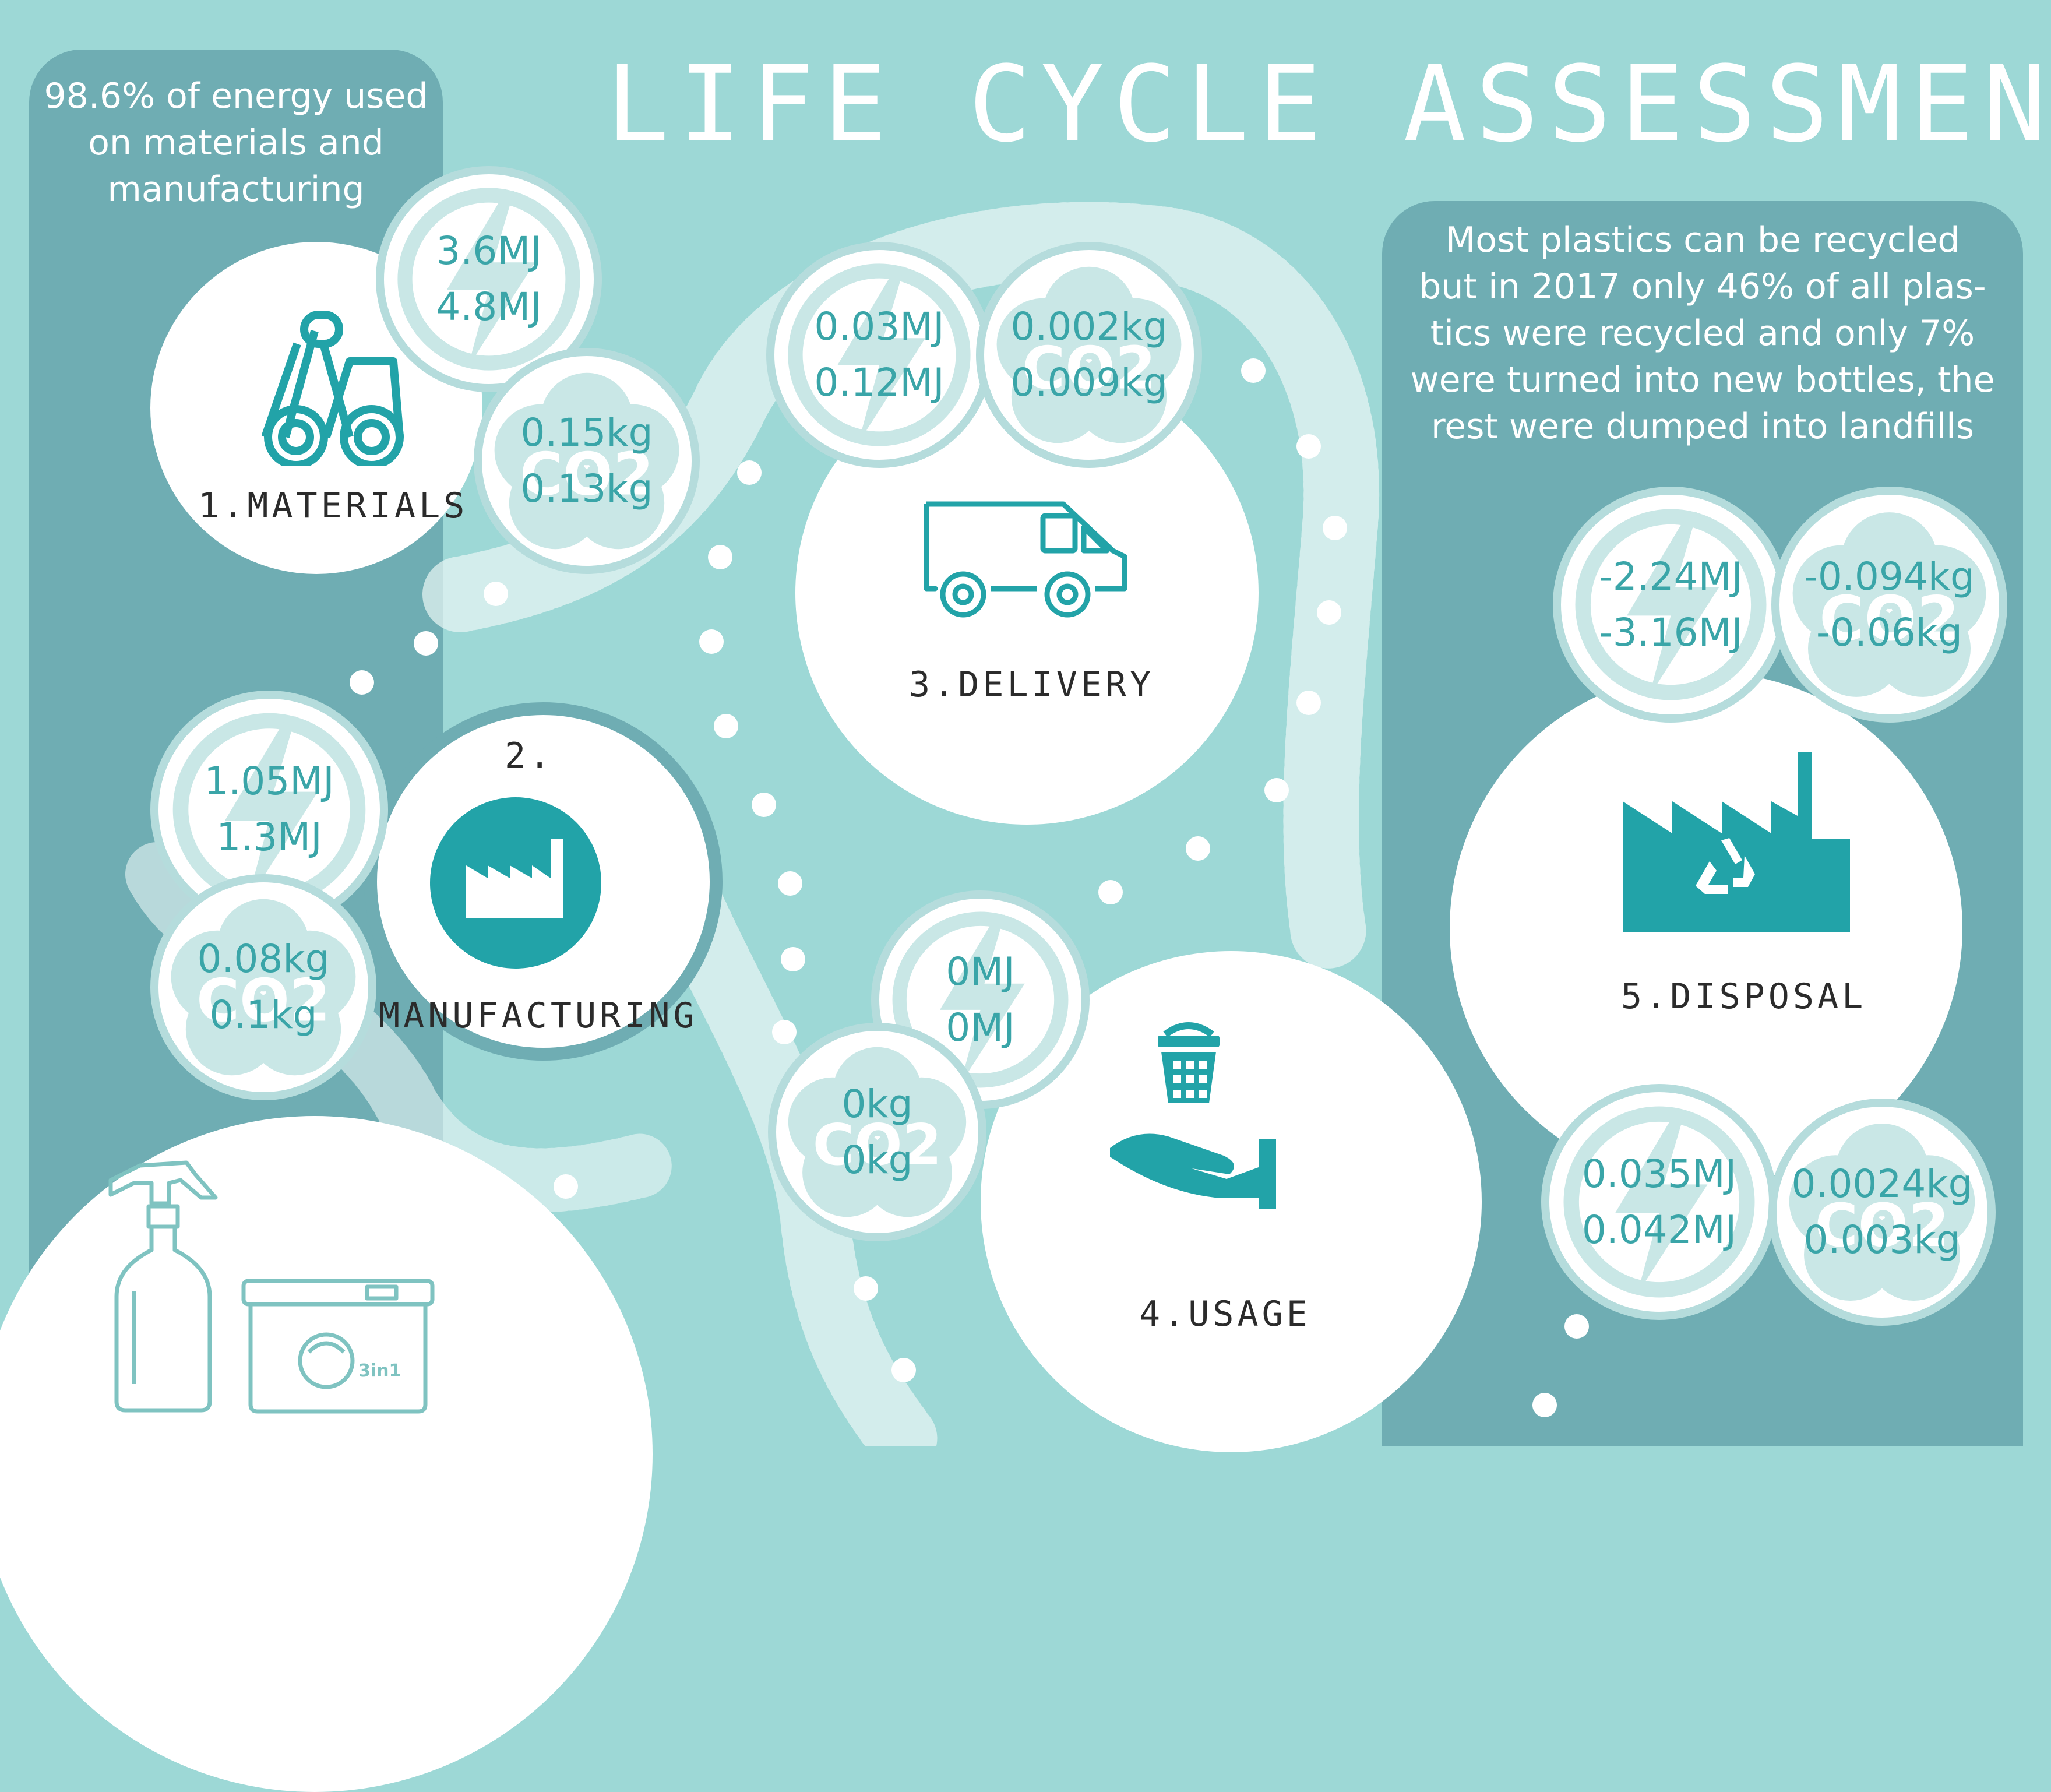 This screenshot has width=2051, height=1792. Describe the element at coordinates (515, 883) in the screenshot. I see `factory-icon` at that location.